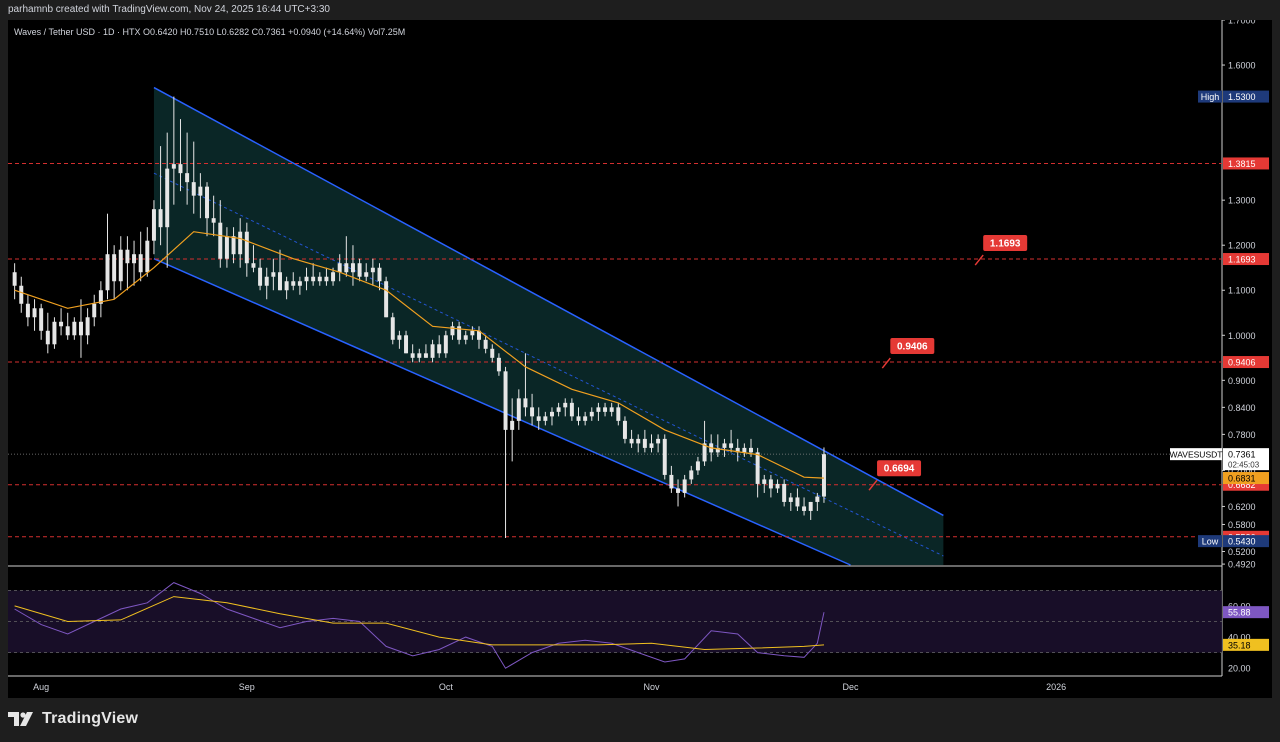  I want to click on level-axis-badge-label: 0.9406, so click(1242, 363).